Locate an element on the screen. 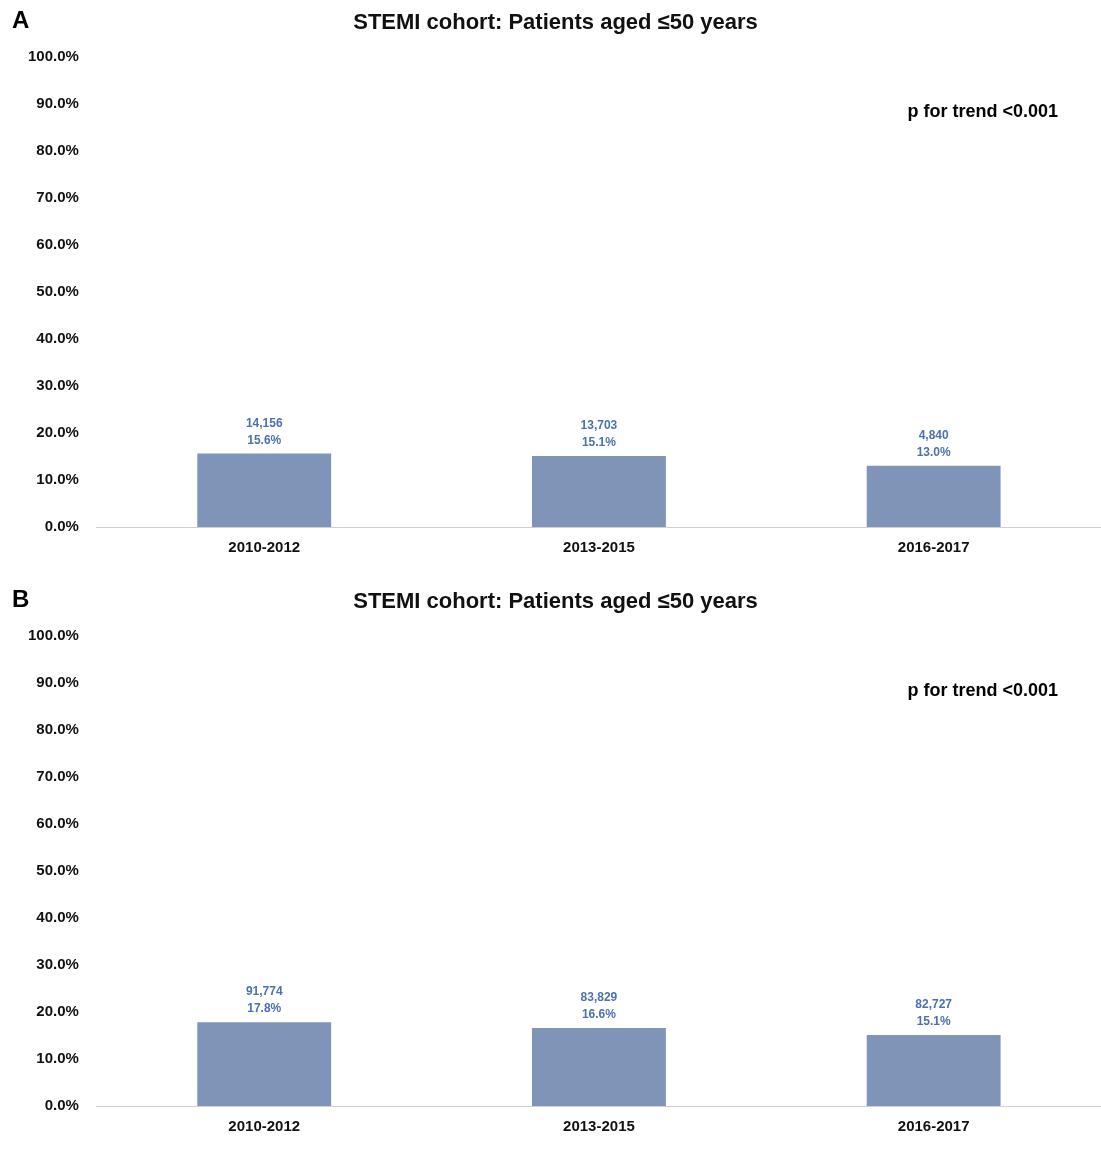 This screenshot has height=1159, width=1101. data-label: 83,829 16.6% is located at coordinates (599, 1005).